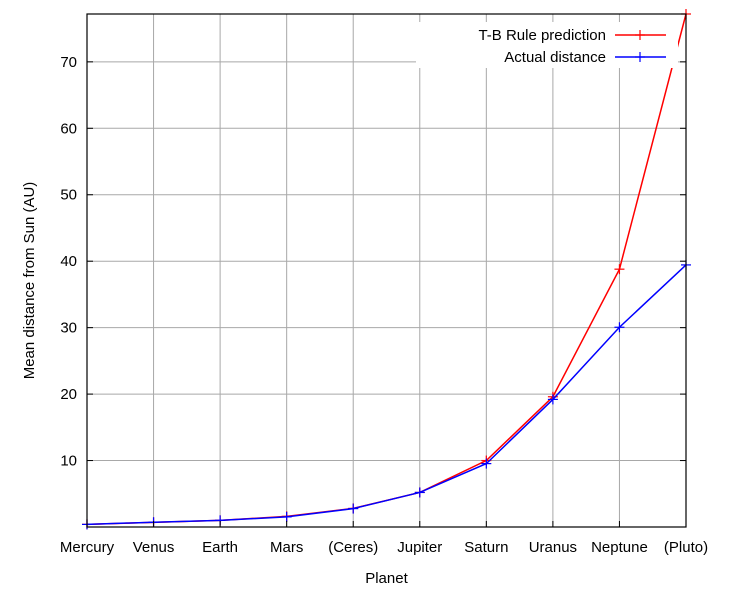 The image size is (734, 592). What do you see at coordinates (68, 62) in the screenshot?
I see `y-tick-label: 70` at bounding box center [68, 62].